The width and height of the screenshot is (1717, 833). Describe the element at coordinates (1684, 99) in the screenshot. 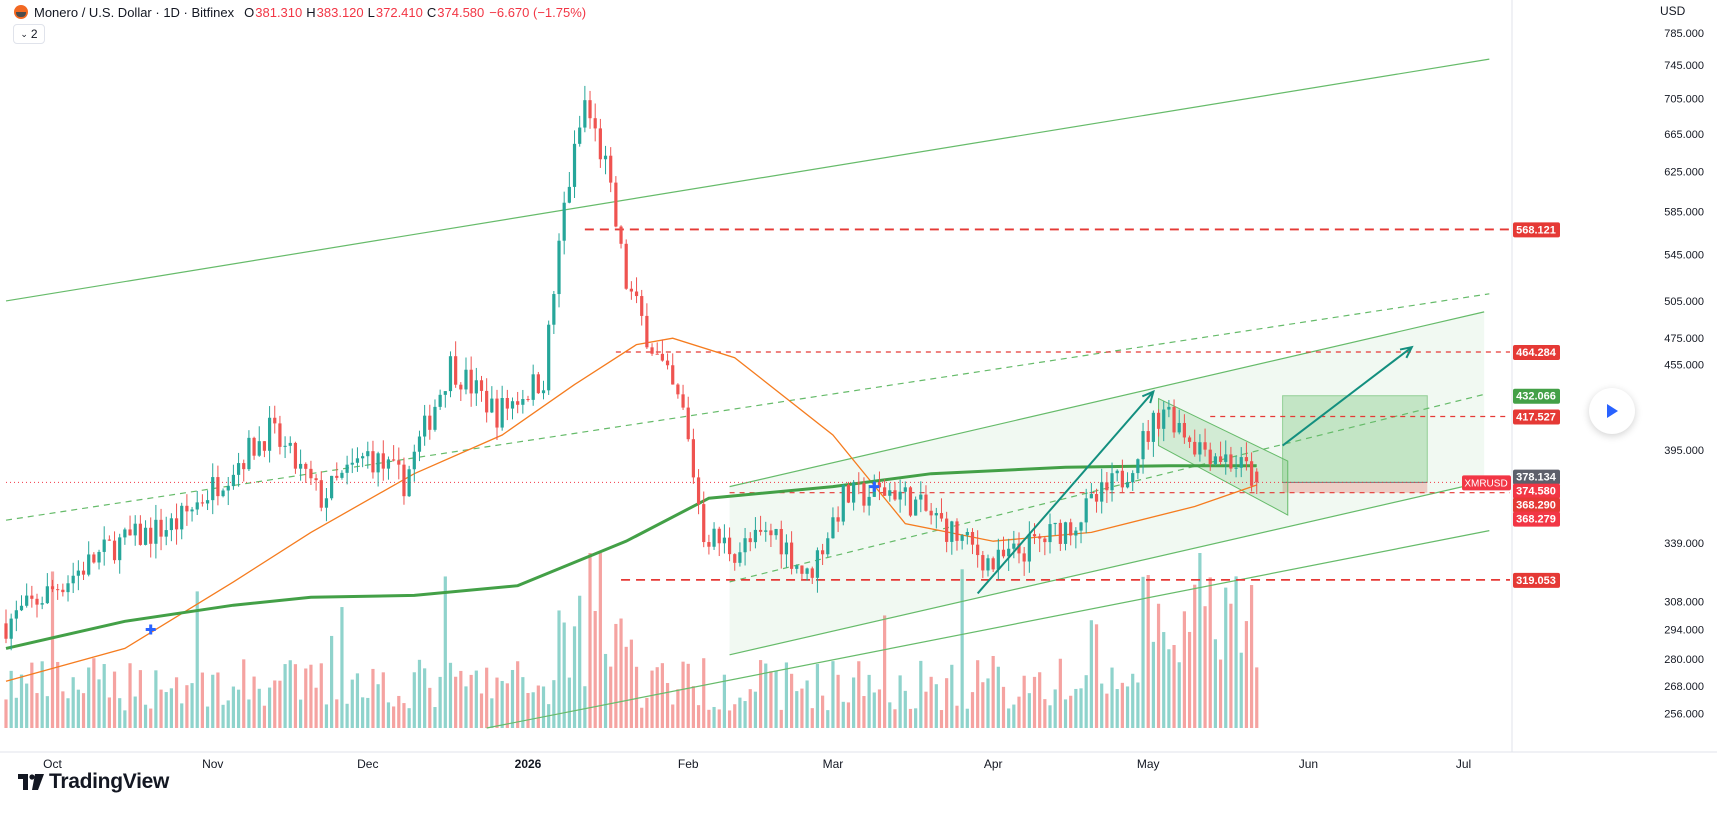

I see `y-tick-label: 705.000` at that location.